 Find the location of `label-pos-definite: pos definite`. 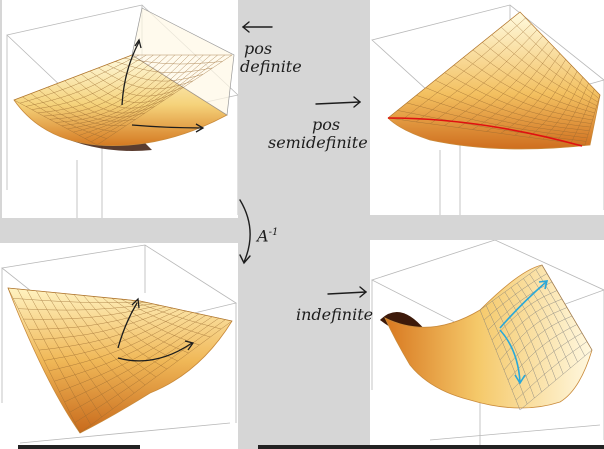

label-pos-definite: pos definite is located at coordinates (271, 57).